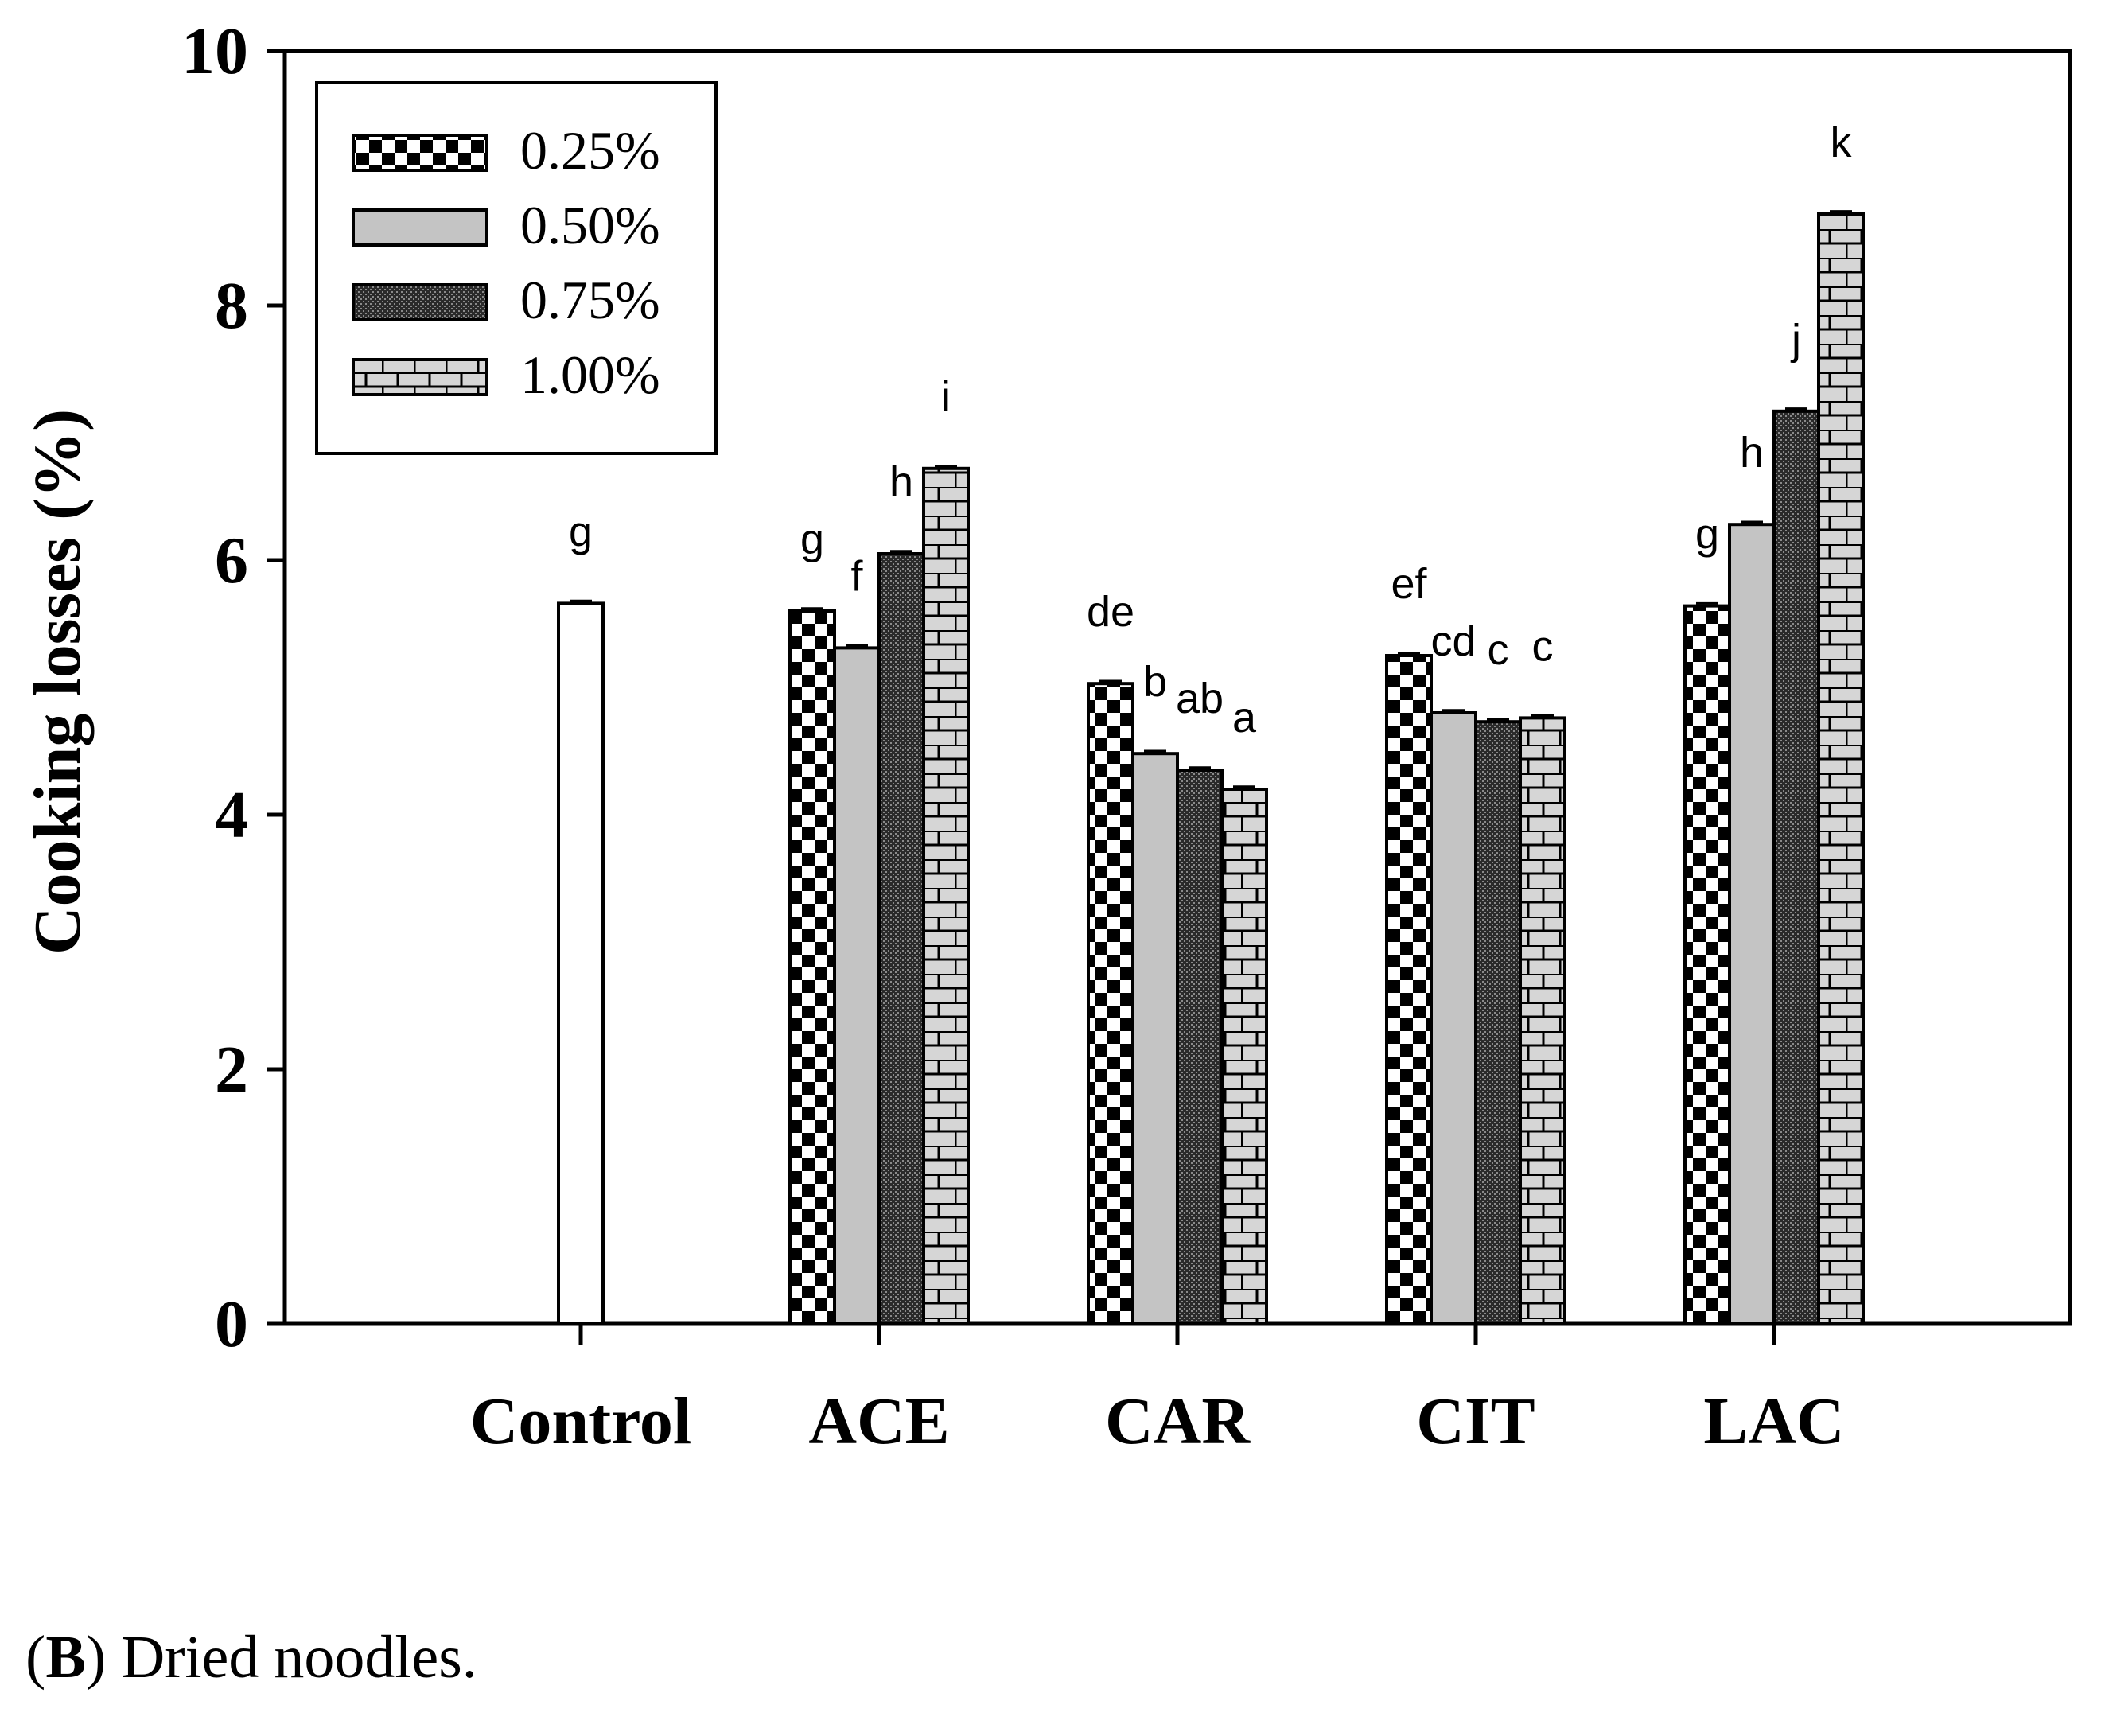 This screenshot has height=1736, width=2105. Describe the element at coordinates (420, 153) in the screenshot. I see `legend-swatch-0-25pct` at that location.